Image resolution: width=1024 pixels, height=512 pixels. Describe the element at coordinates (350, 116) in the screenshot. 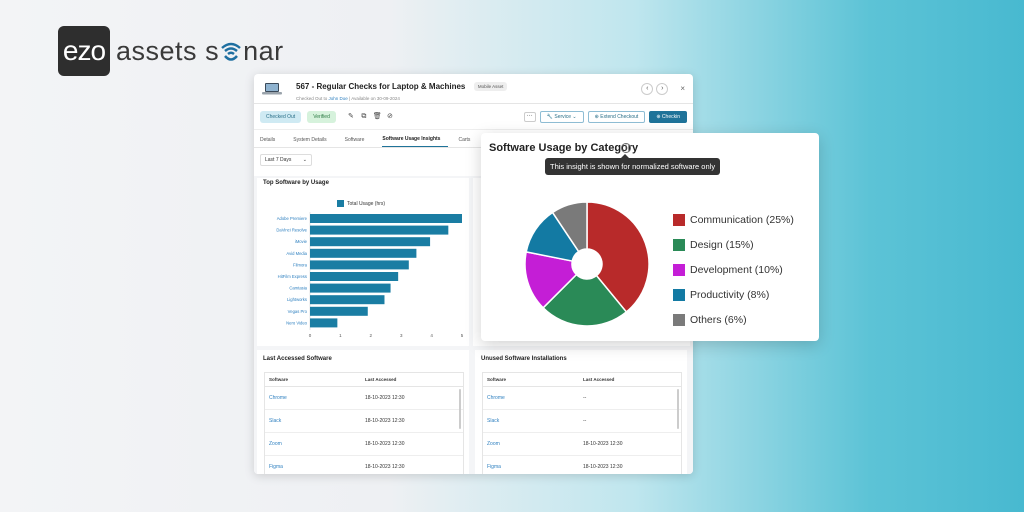

I see `edit-icon: ✎` at that location.